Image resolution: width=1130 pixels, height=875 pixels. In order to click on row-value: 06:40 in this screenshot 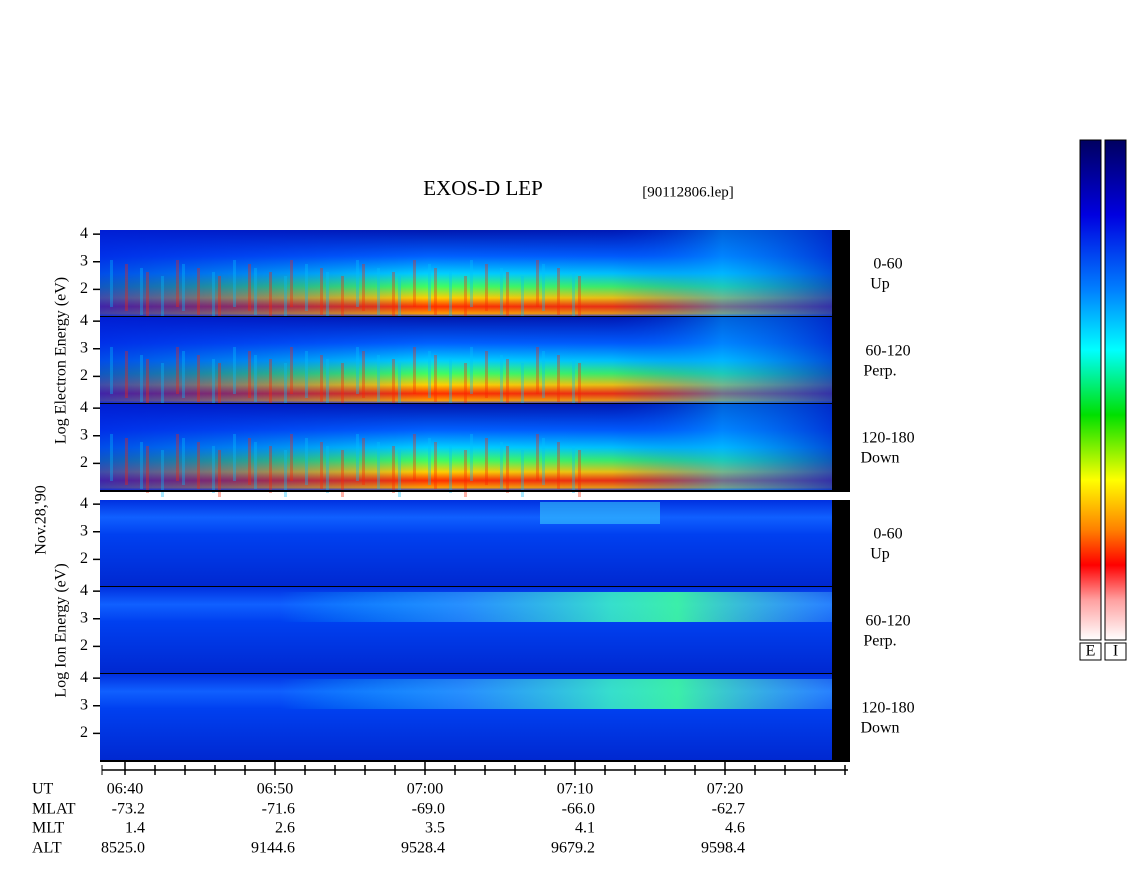, I will do `click(125, 789)`.